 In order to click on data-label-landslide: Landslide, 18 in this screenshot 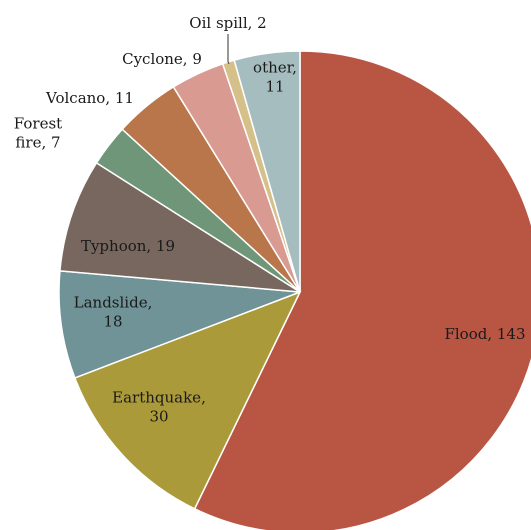, I will do `click(113, 312)`.